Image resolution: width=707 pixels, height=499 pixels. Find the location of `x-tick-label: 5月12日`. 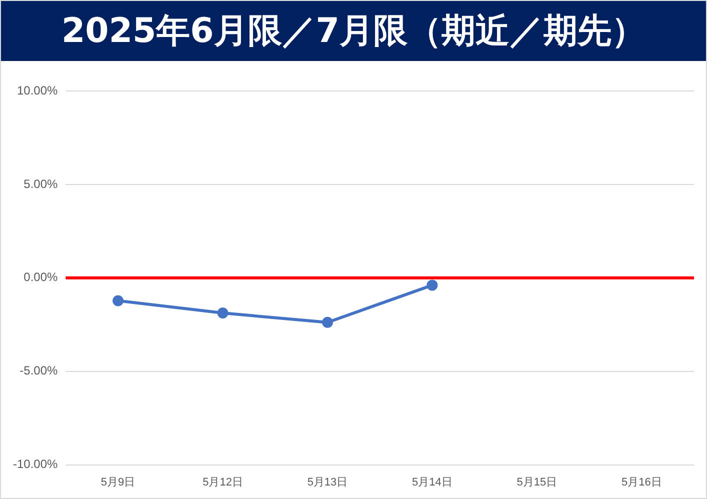

x-tick-label: 5月12日 is located at coordinates (222, 482).